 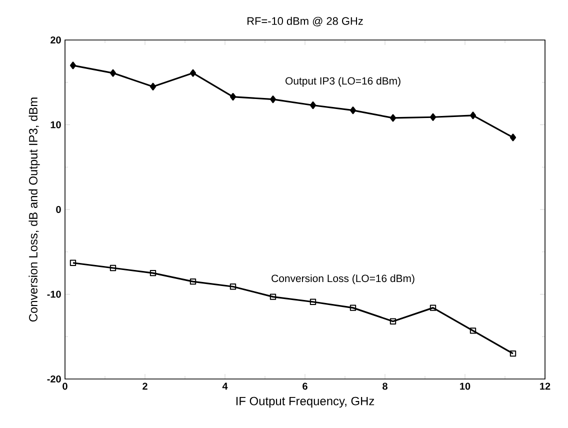 I want to click on series-label: Conversion Loss (LO=16 dBm), so click(x=343, y=279).